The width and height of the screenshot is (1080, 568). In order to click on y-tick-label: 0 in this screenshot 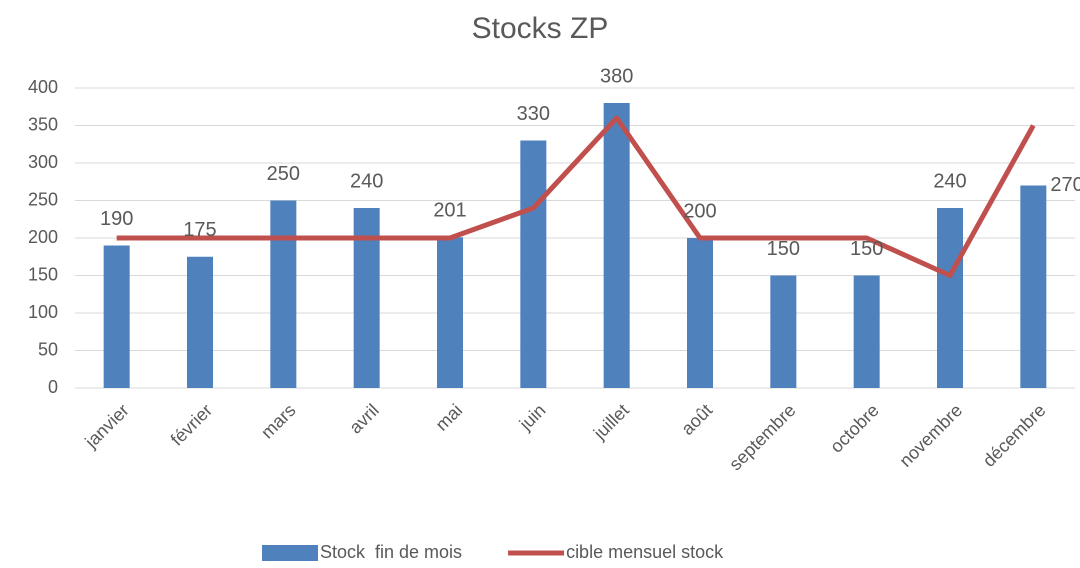, I will do `click(53, 387)`.